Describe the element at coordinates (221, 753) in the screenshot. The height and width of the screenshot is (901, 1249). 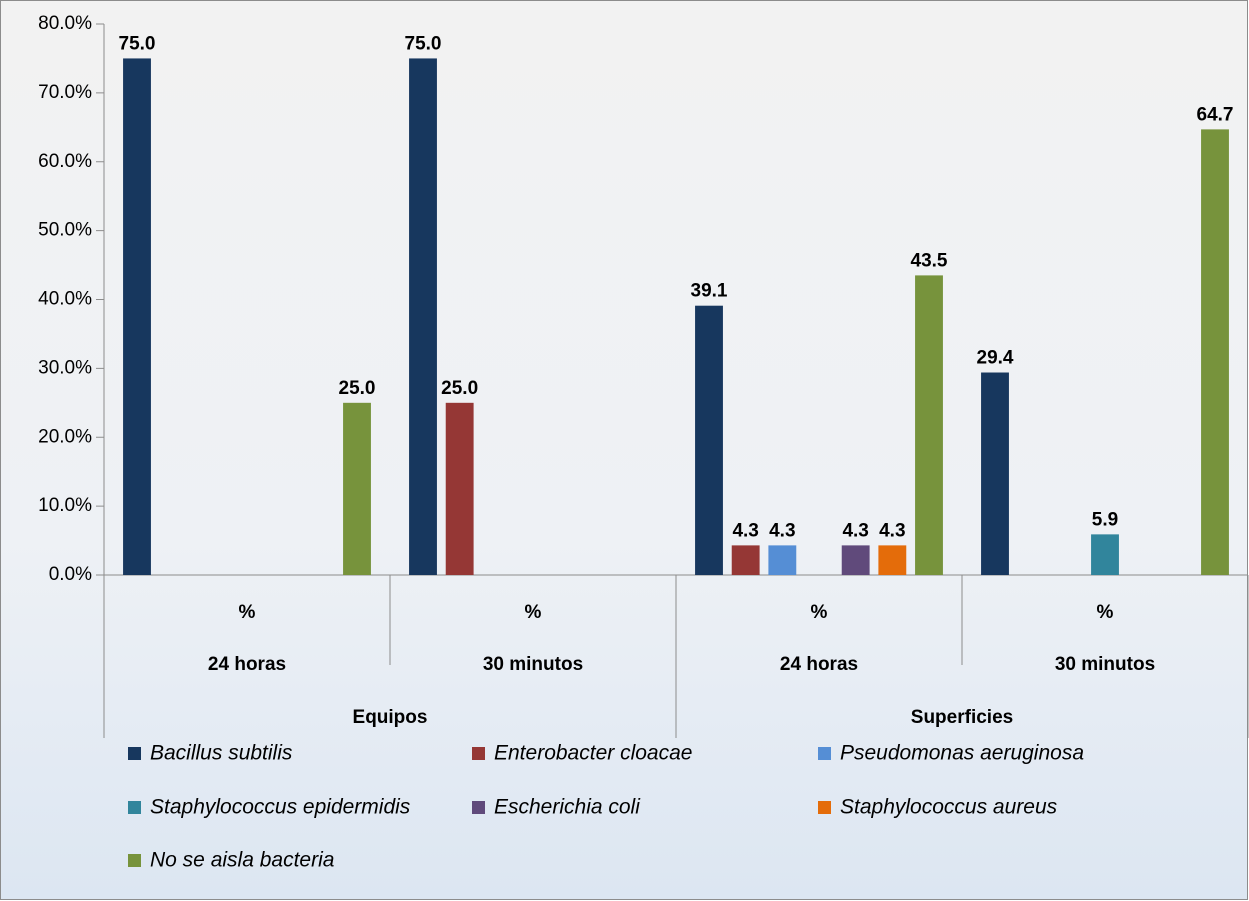
I see `legend-label: Bacillus subtilis` at that location.